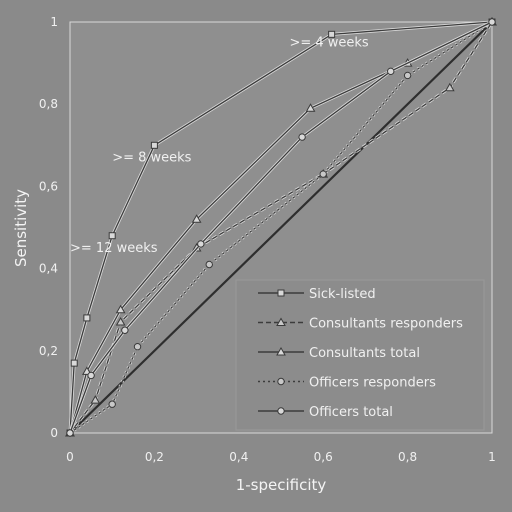  What do you see at coordinates (154, 457) in the screenshot?
I see `x-tick-label: 0,2` at bounding box center [154, 457].